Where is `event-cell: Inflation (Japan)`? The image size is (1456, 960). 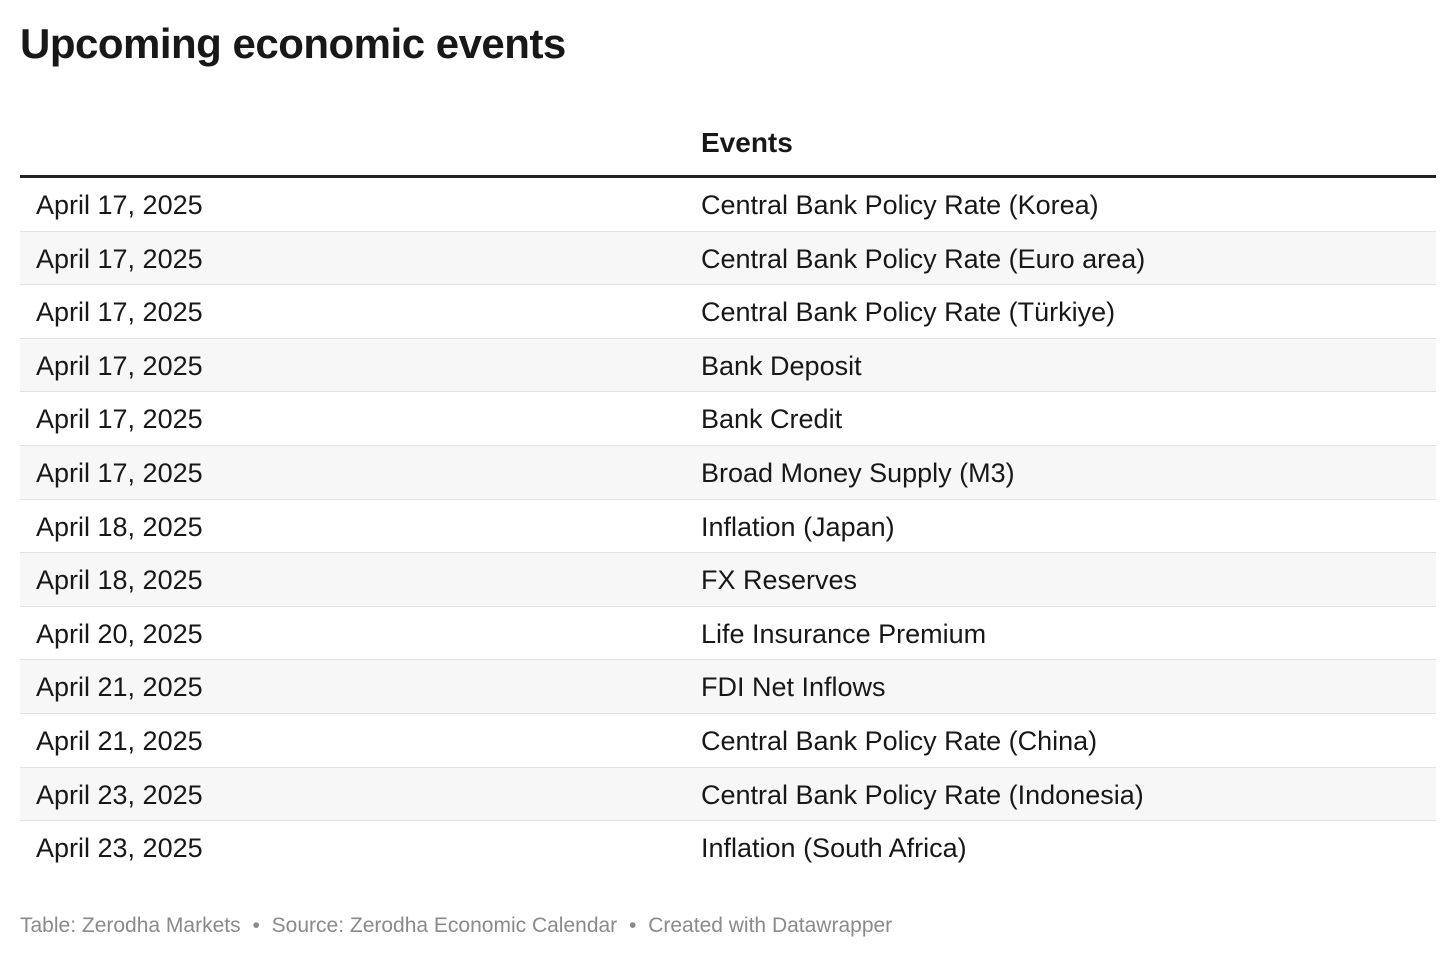 event-cell: Inflation (Japan) is located at coordinates (798, 526).